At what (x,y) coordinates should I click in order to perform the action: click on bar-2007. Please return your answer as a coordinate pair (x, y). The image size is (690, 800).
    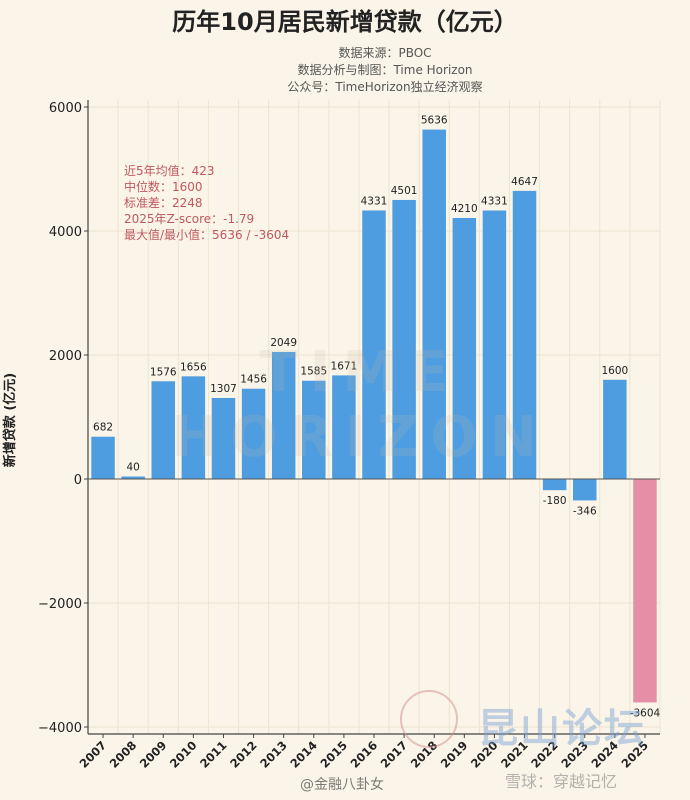
    Looking at the image, I should click on (103, 457).